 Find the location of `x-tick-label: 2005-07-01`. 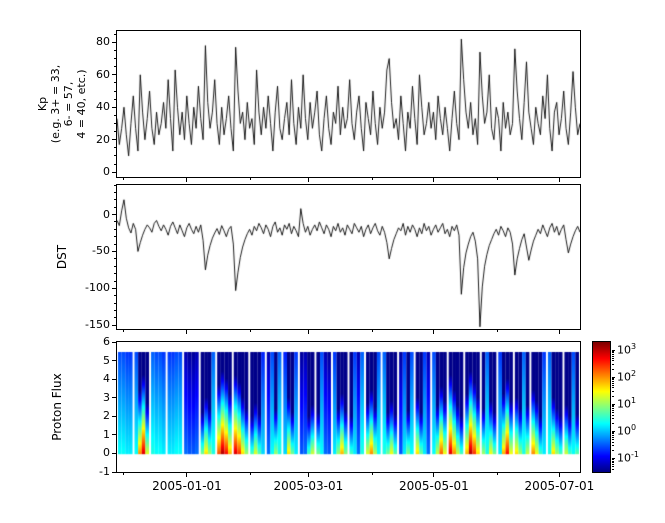

x-tick-label: 2005-07-01 is located at coordinates (559, 486).